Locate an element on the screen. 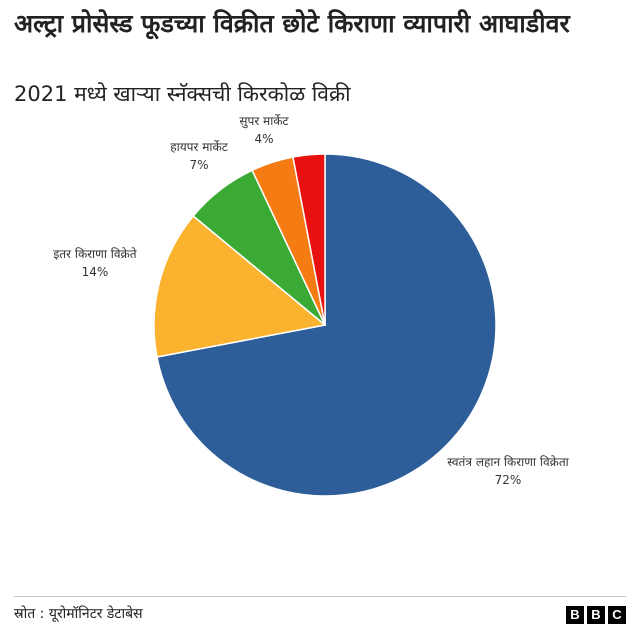  footer-divider is located at coordinates (320, 596).